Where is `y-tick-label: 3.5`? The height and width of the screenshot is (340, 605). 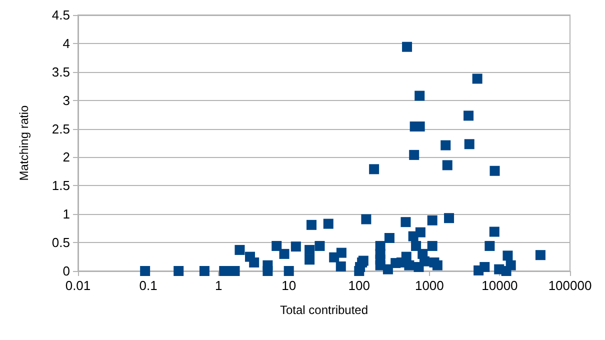 y-tick-label: 3.5 is located at coordinates (61, 72).